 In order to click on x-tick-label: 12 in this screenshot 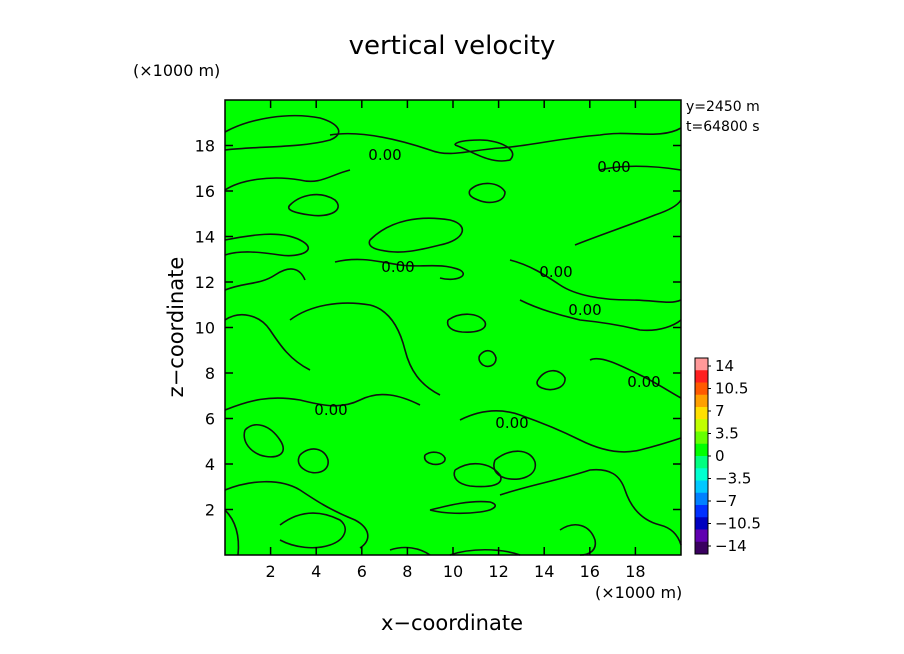, I will do `click(498, 571)`.